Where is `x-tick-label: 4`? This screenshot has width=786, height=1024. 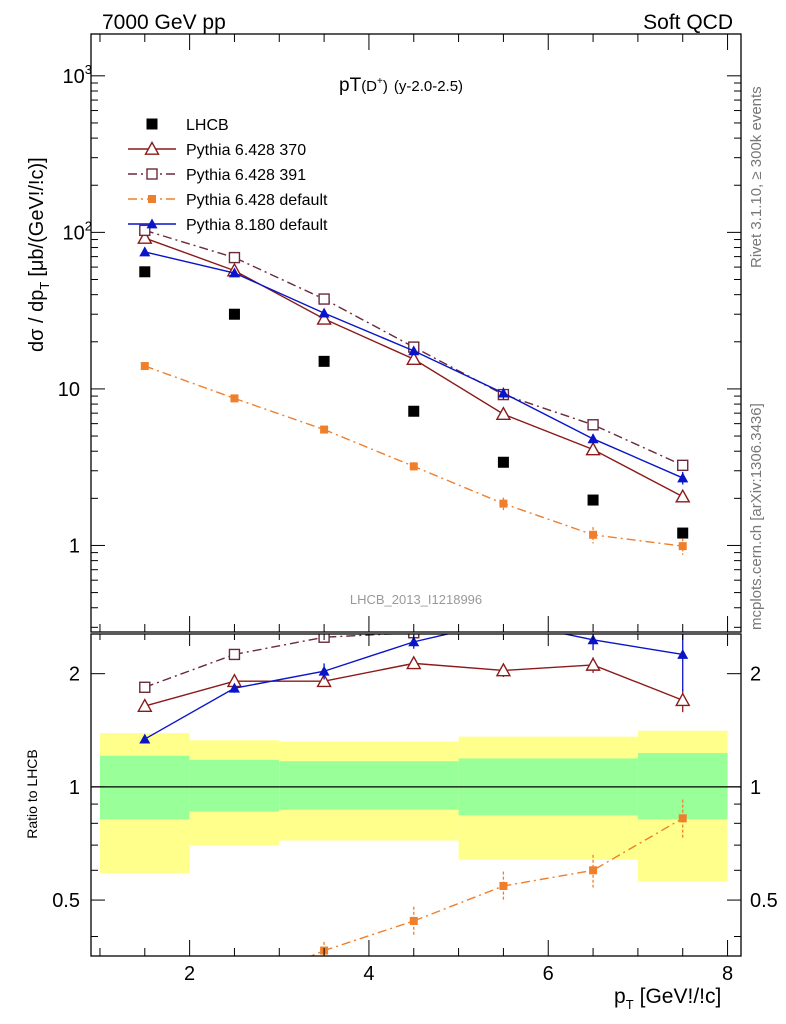 x-tick-label: 4 is located at coordinates (368, 974).